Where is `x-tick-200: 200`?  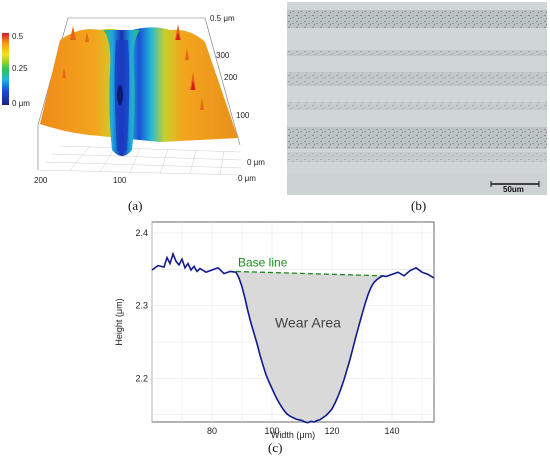 x-tick-200: 200 is located at coordinates (41, 180).